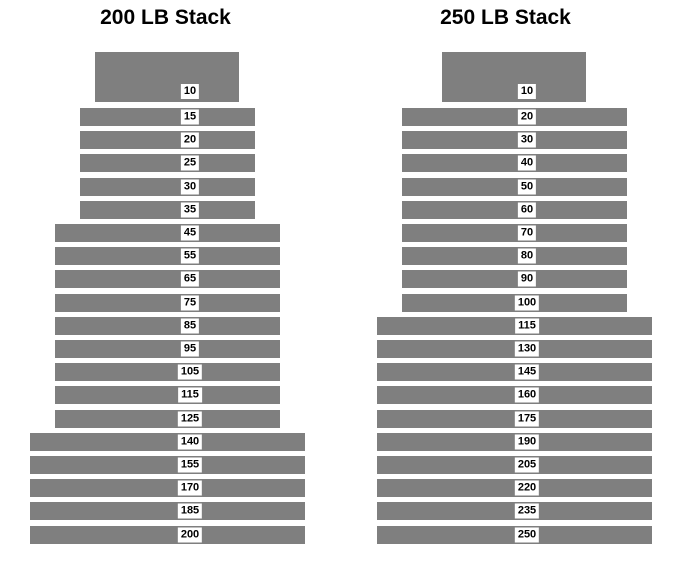 This screenshot has height=564, width=691. What do you see at coordinates (167, 372) in the screenshot?
I see `weight-plate: 105` at bounding box center [167, 372].